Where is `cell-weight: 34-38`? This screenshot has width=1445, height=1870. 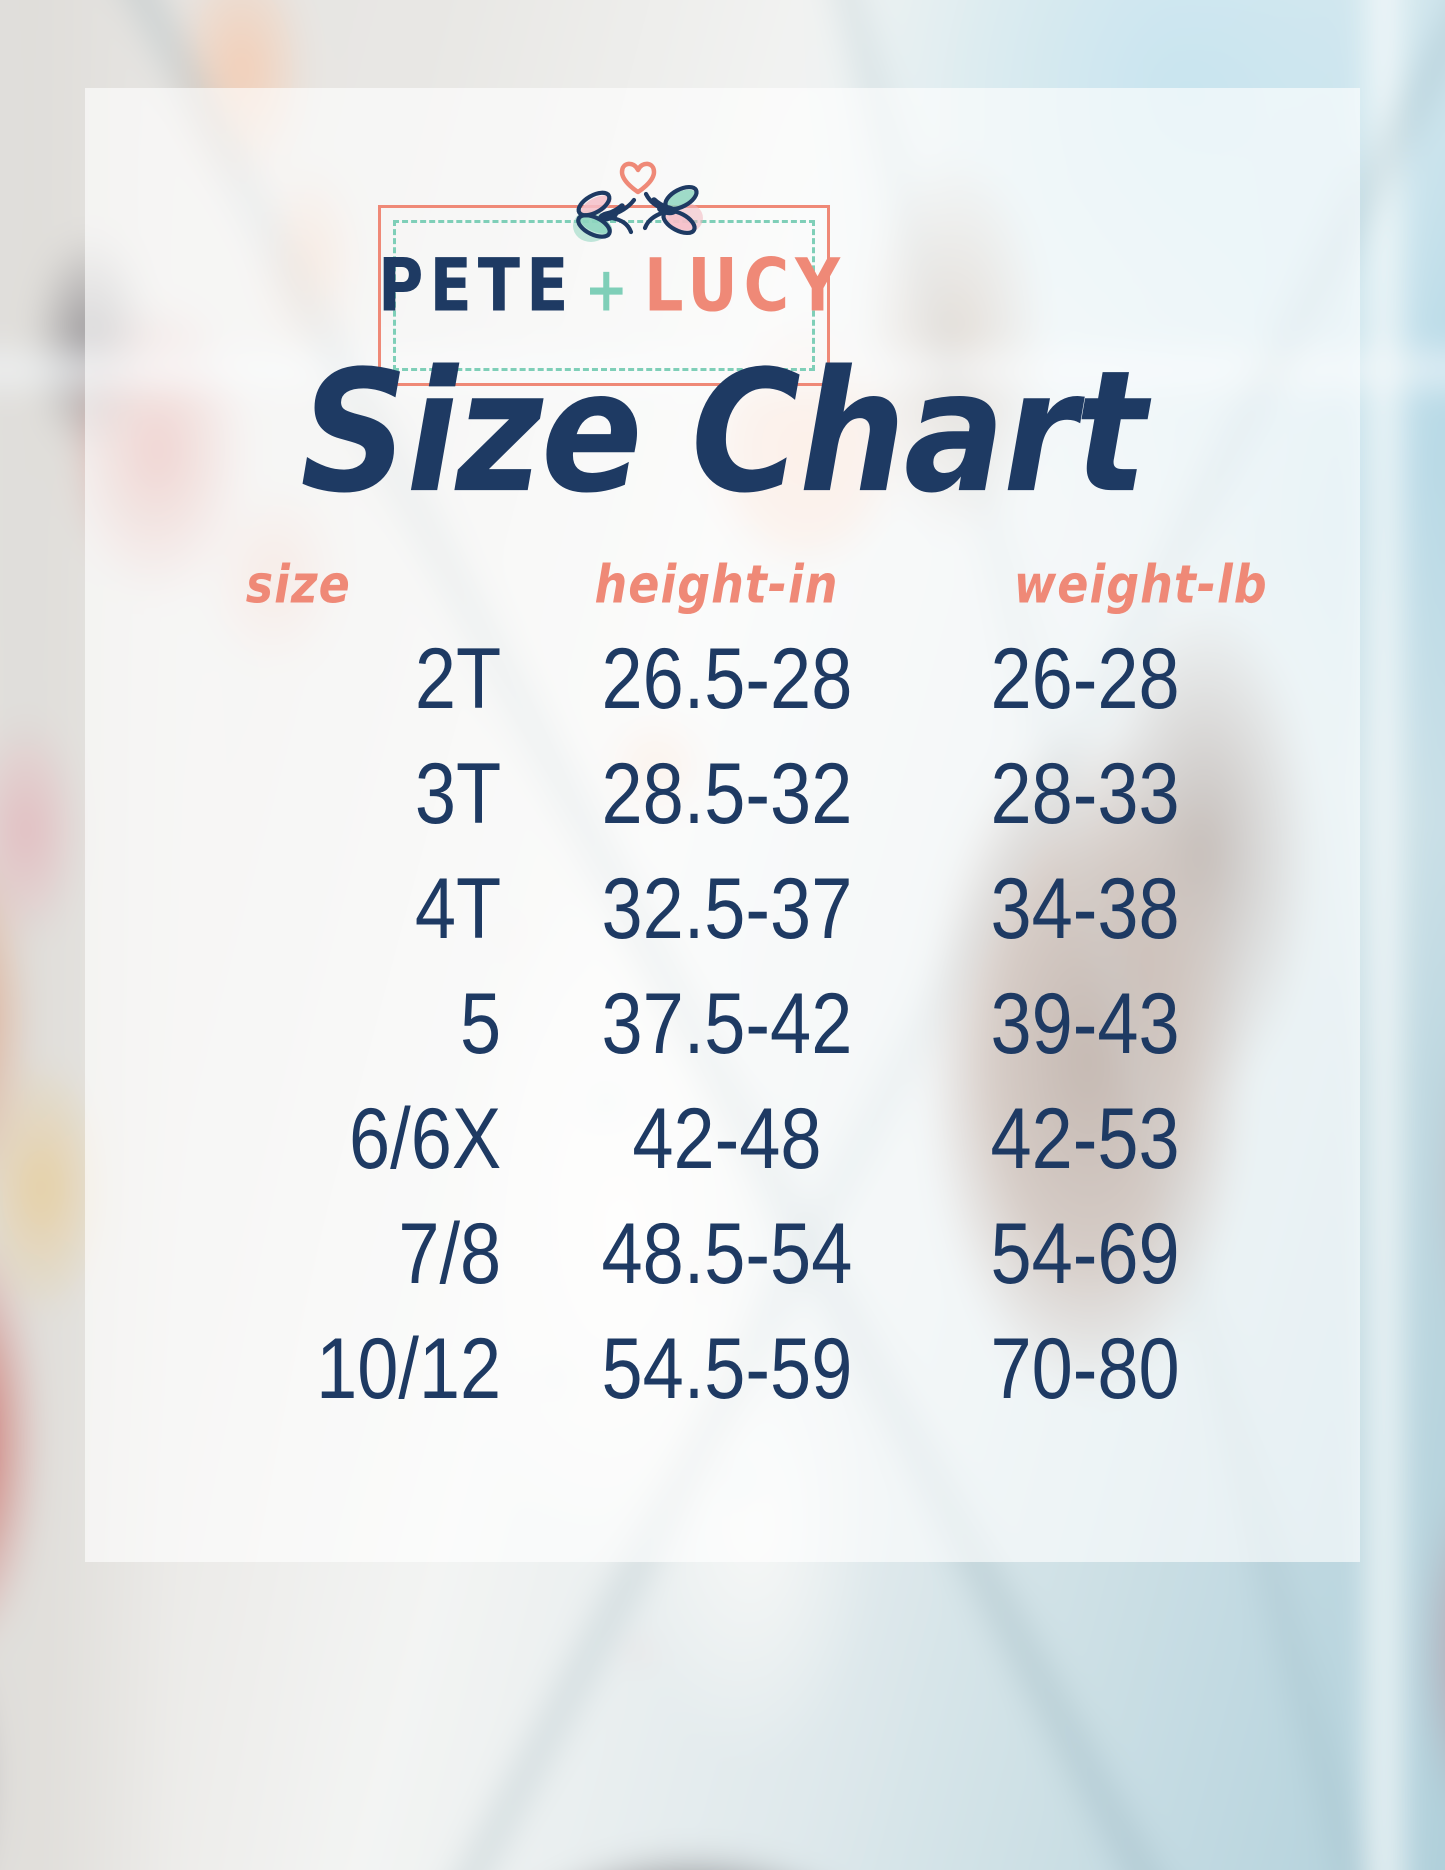
cell-weight: 34-38 is located at coordinates (1085, 909).